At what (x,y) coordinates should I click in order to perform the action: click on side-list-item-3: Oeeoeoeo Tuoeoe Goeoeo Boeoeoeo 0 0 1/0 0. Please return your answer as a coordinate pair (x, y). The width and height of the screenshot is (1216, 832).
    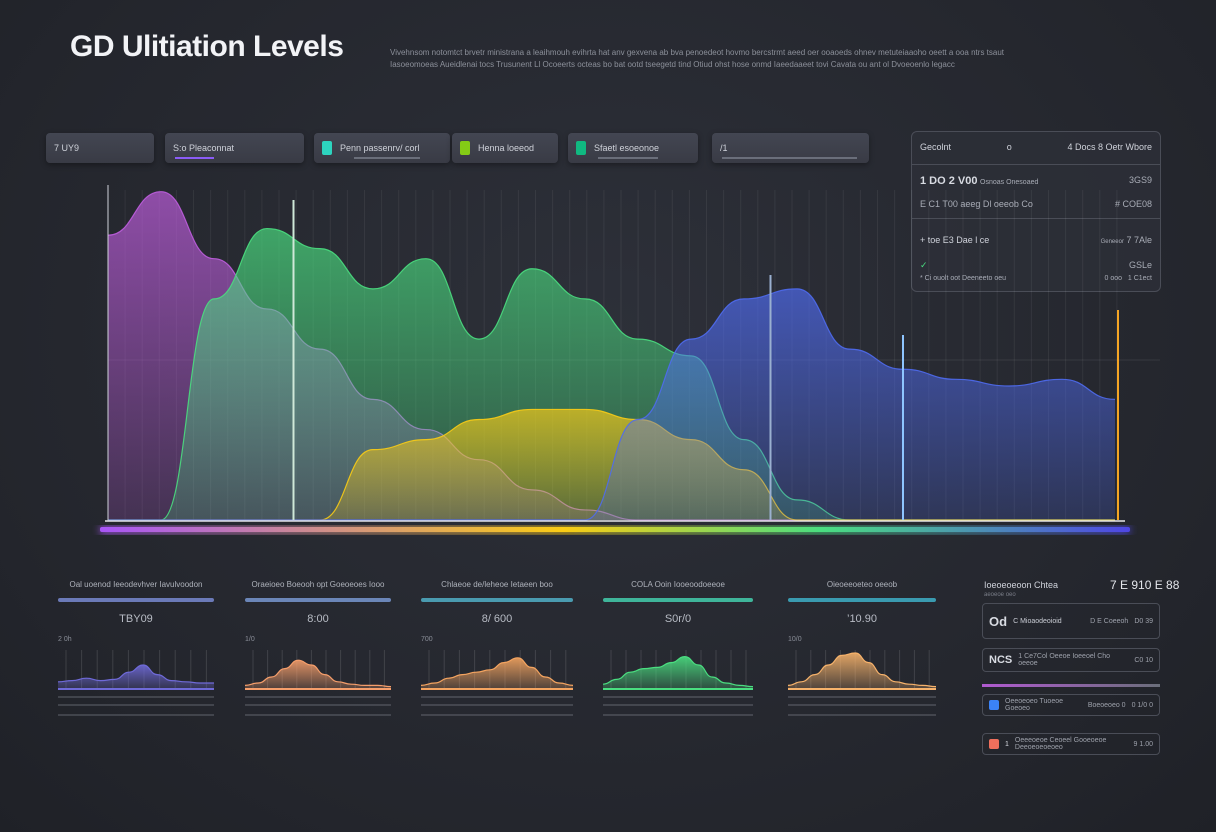
    Looking at the image, I should click on (1071, 705).